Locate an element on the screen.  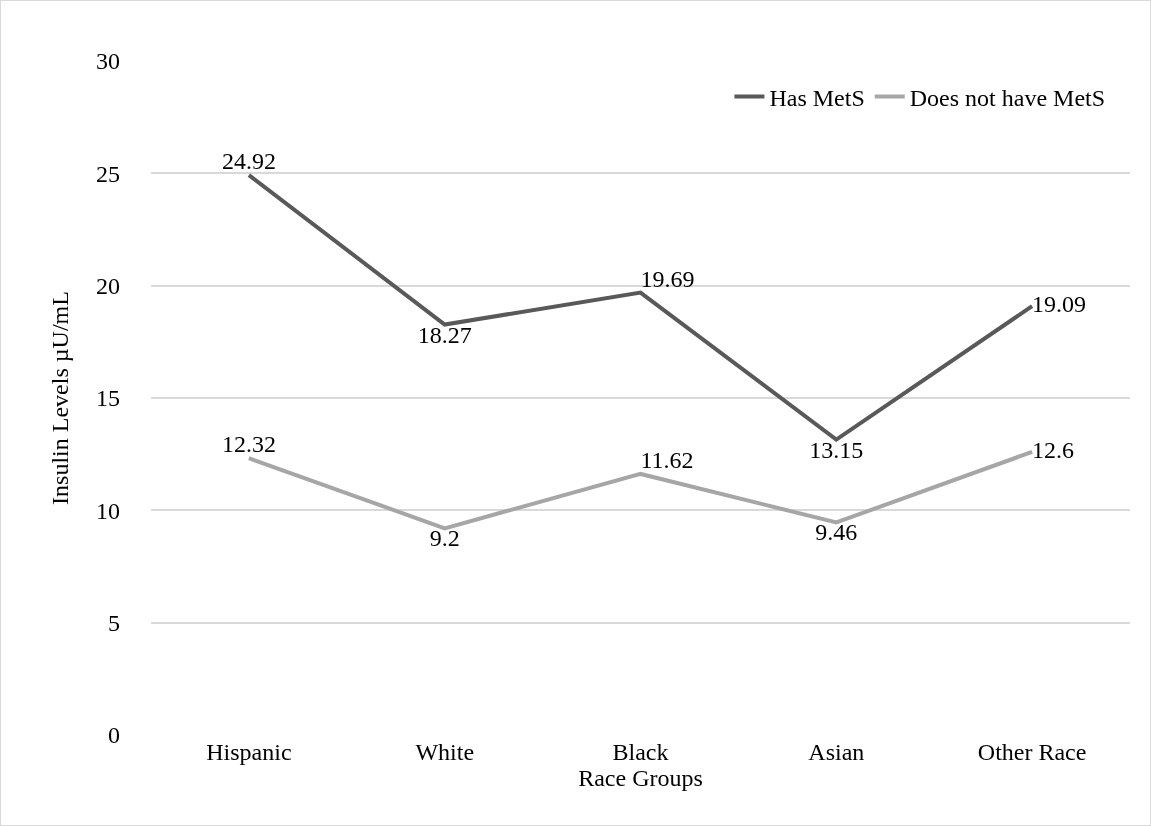
y-tick-label: 5 is located at coordinates (114, 623).